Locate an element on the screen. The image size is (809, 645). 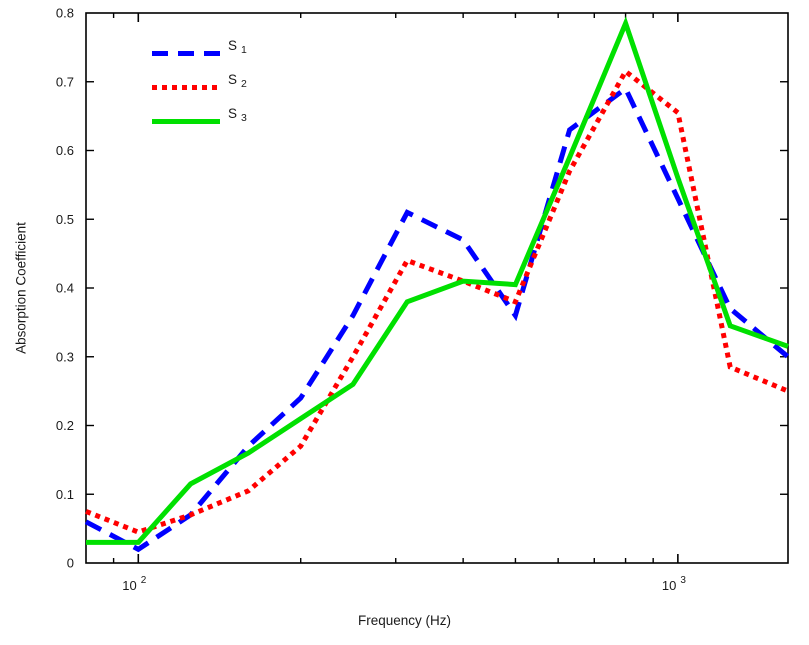
y-axis-title: Absorption Coefficient is located at coordinates (21, 288).